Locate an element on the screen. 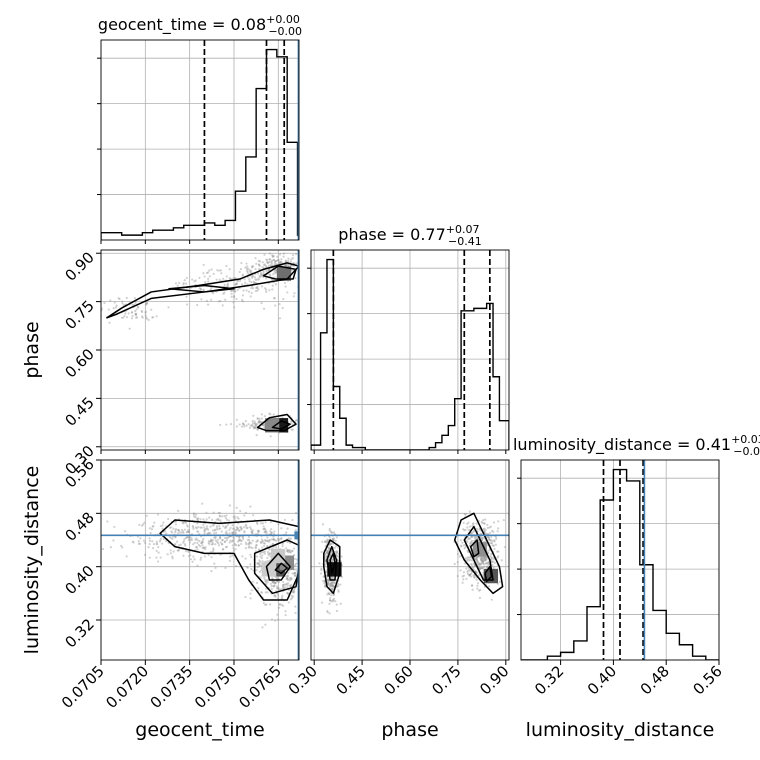  histogram-phase is located at coordinates (410, 354).